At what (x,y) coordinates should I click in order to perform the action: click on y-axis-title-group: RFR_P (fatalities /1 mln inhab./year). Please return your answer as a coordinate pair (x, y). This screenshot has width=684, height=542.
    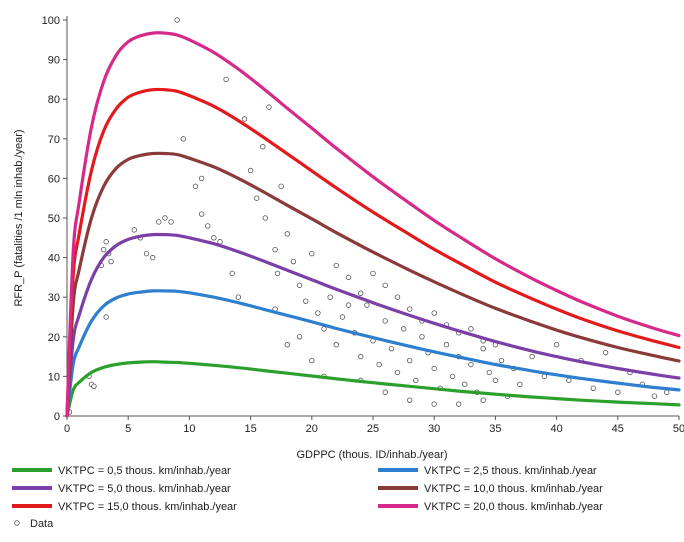
    Looking at the image, I should click on (19, 217).